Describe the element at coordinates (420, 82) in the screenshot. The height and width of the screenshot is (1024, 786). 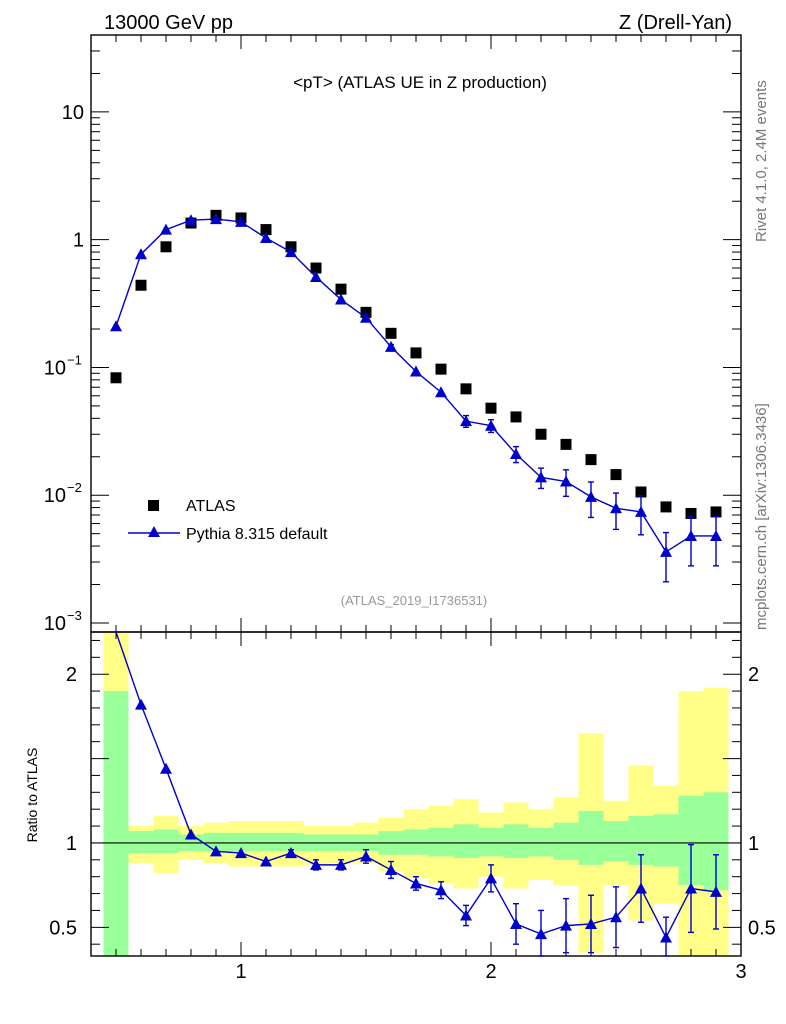
I see `main-plot-title: <pT> (ATLAS UE in Z production)` at that location.